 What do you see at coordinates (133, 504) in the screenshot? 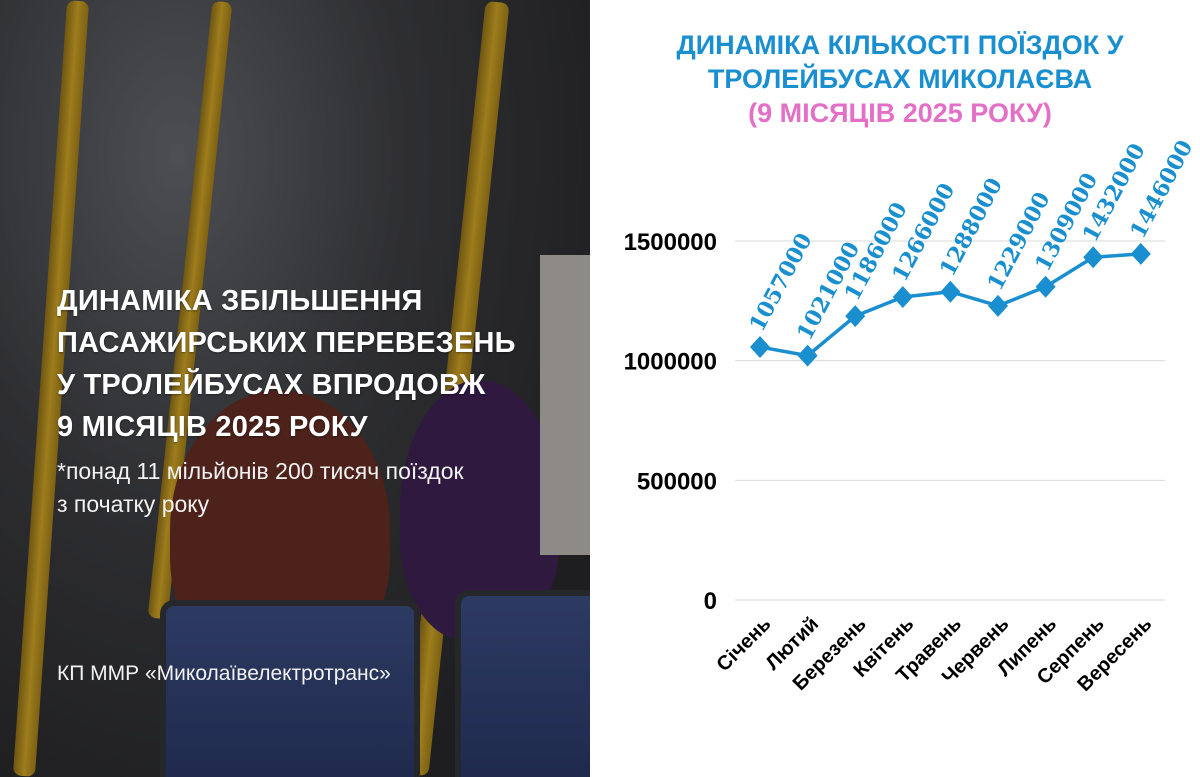
I see `left-subtitle-line: з початку року` at bounding box center [133, 504].